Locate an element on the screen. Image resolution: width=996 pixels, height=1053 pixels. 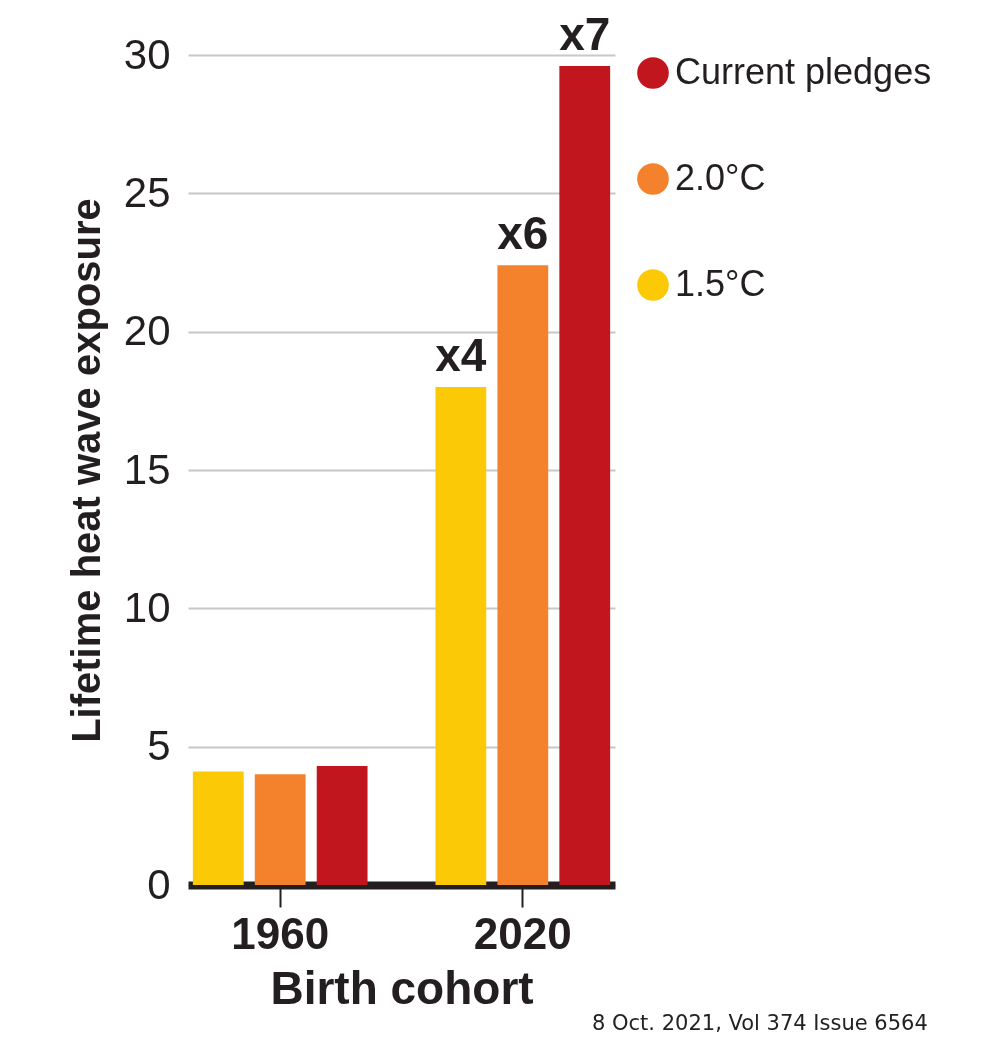
data-label: x6 is located at coordinates (523, 233).